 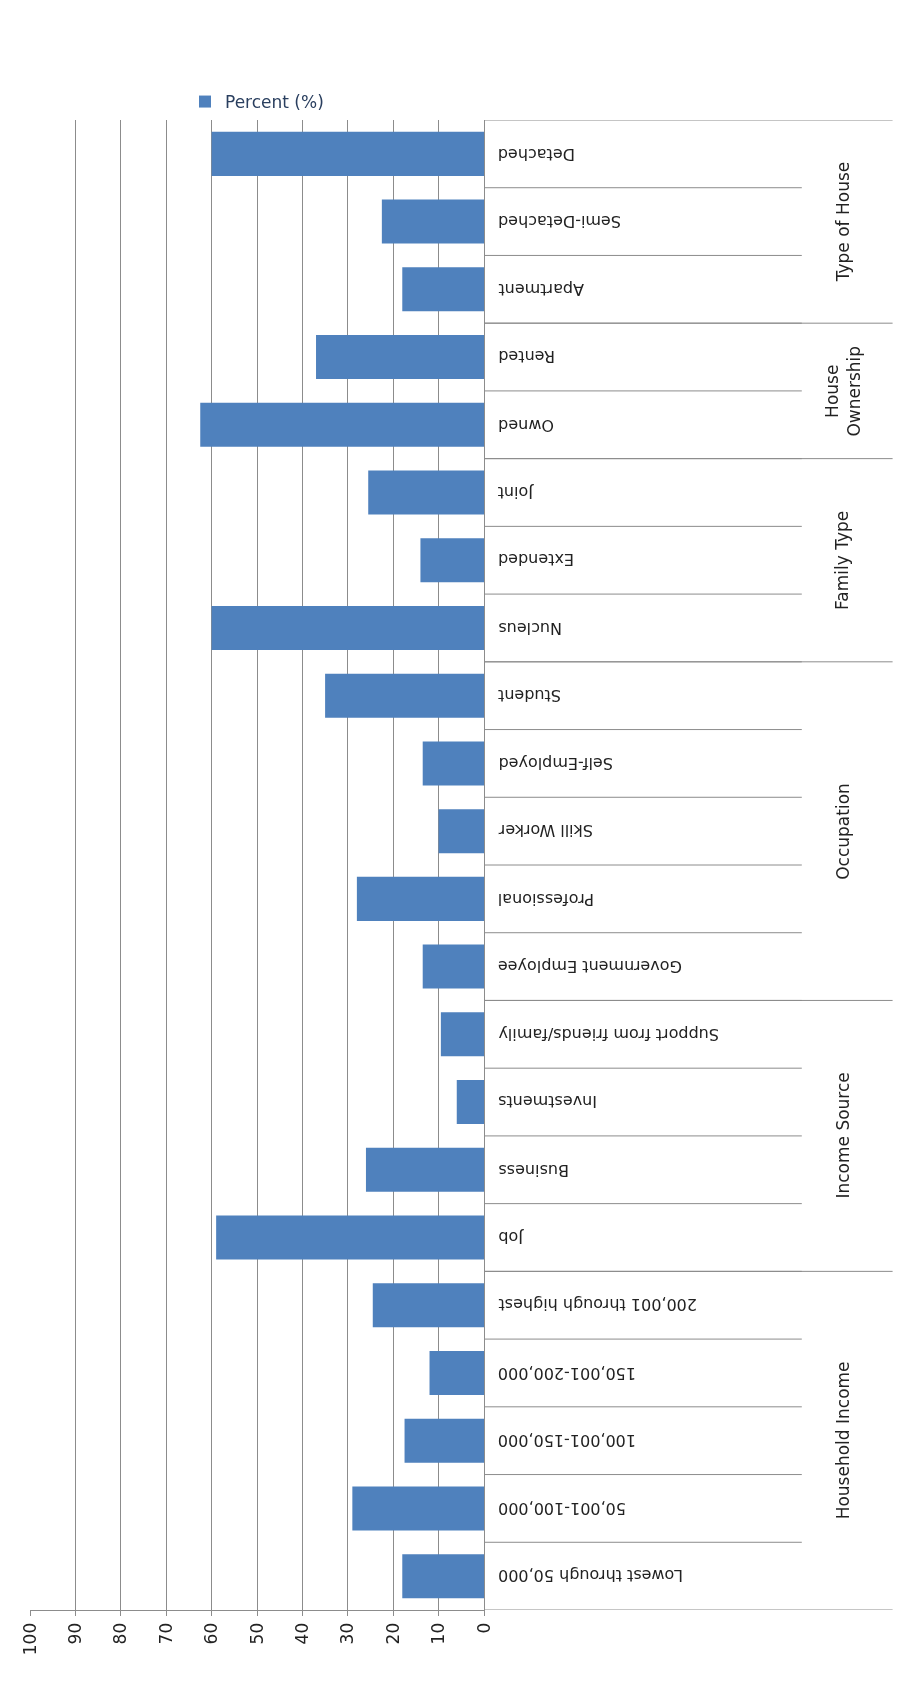 I want to click on y-tick-label: Nucleus, so click(x=530, y=628).